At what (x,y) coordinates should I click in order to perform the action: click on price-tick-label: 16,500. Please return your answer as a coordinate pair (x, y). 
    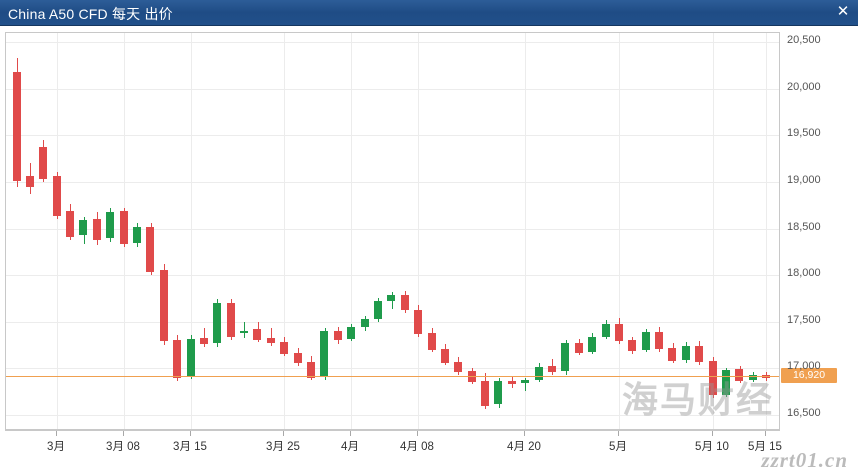
    Looking at the image, I should click on (804, 413).